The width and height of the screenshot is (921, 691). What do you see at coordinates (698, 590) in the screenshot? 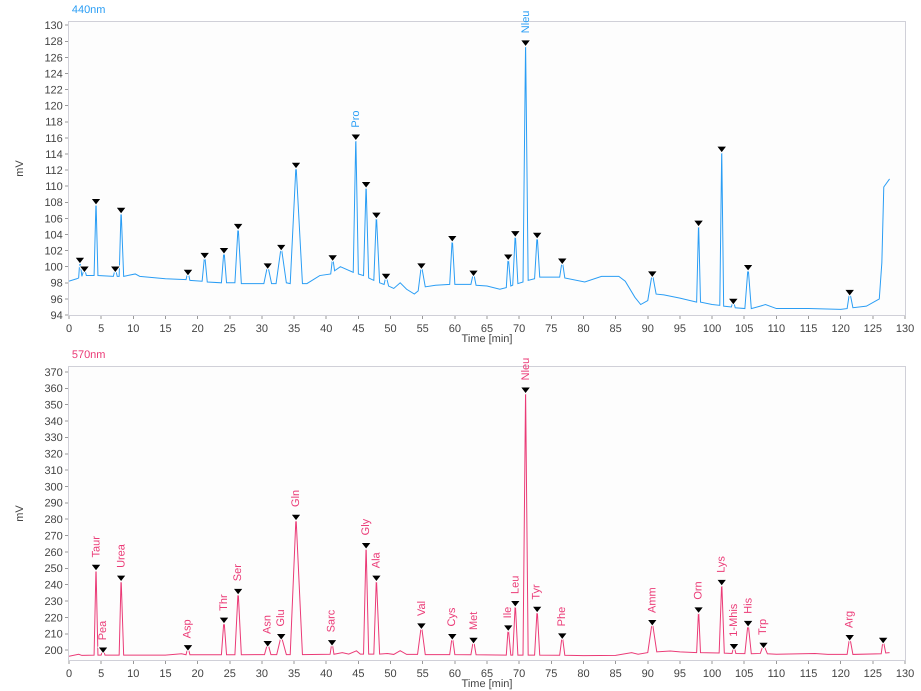
I see `annotation: Orn` at bounding box center [698, 590].